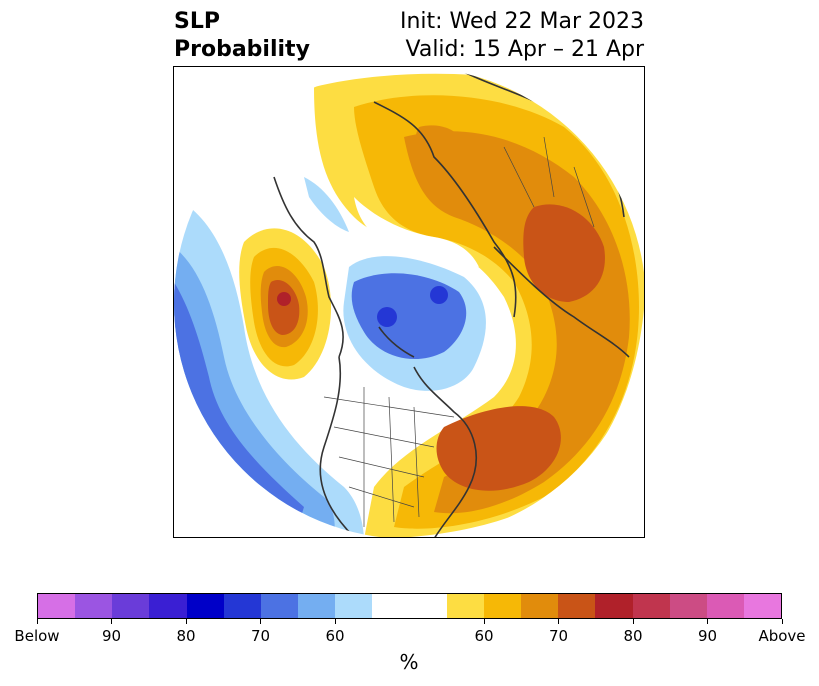  What do you see at coordinates (242, 36) in the screenshot?
I see `title-left: SLP Probability` at bounding box center [242, 36].